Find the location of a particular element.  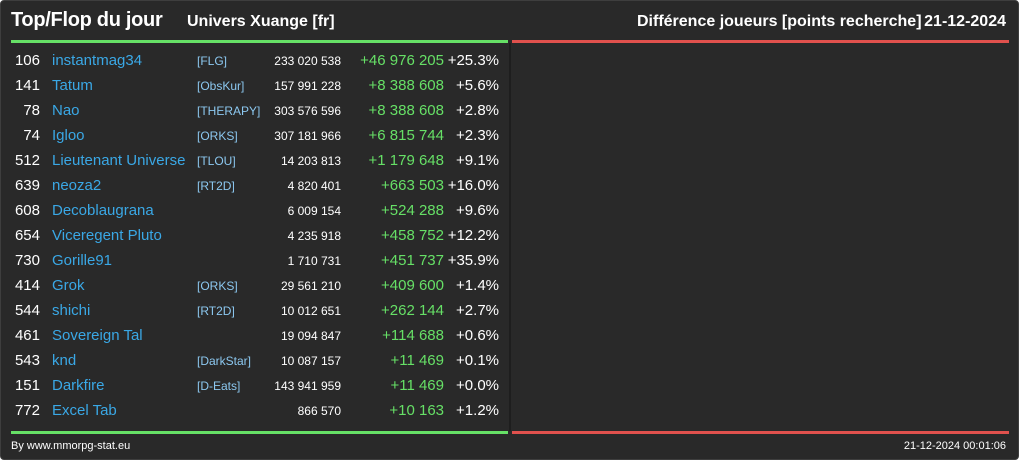

points-difference: +6 815 744 is located at coordinates (406, 135).